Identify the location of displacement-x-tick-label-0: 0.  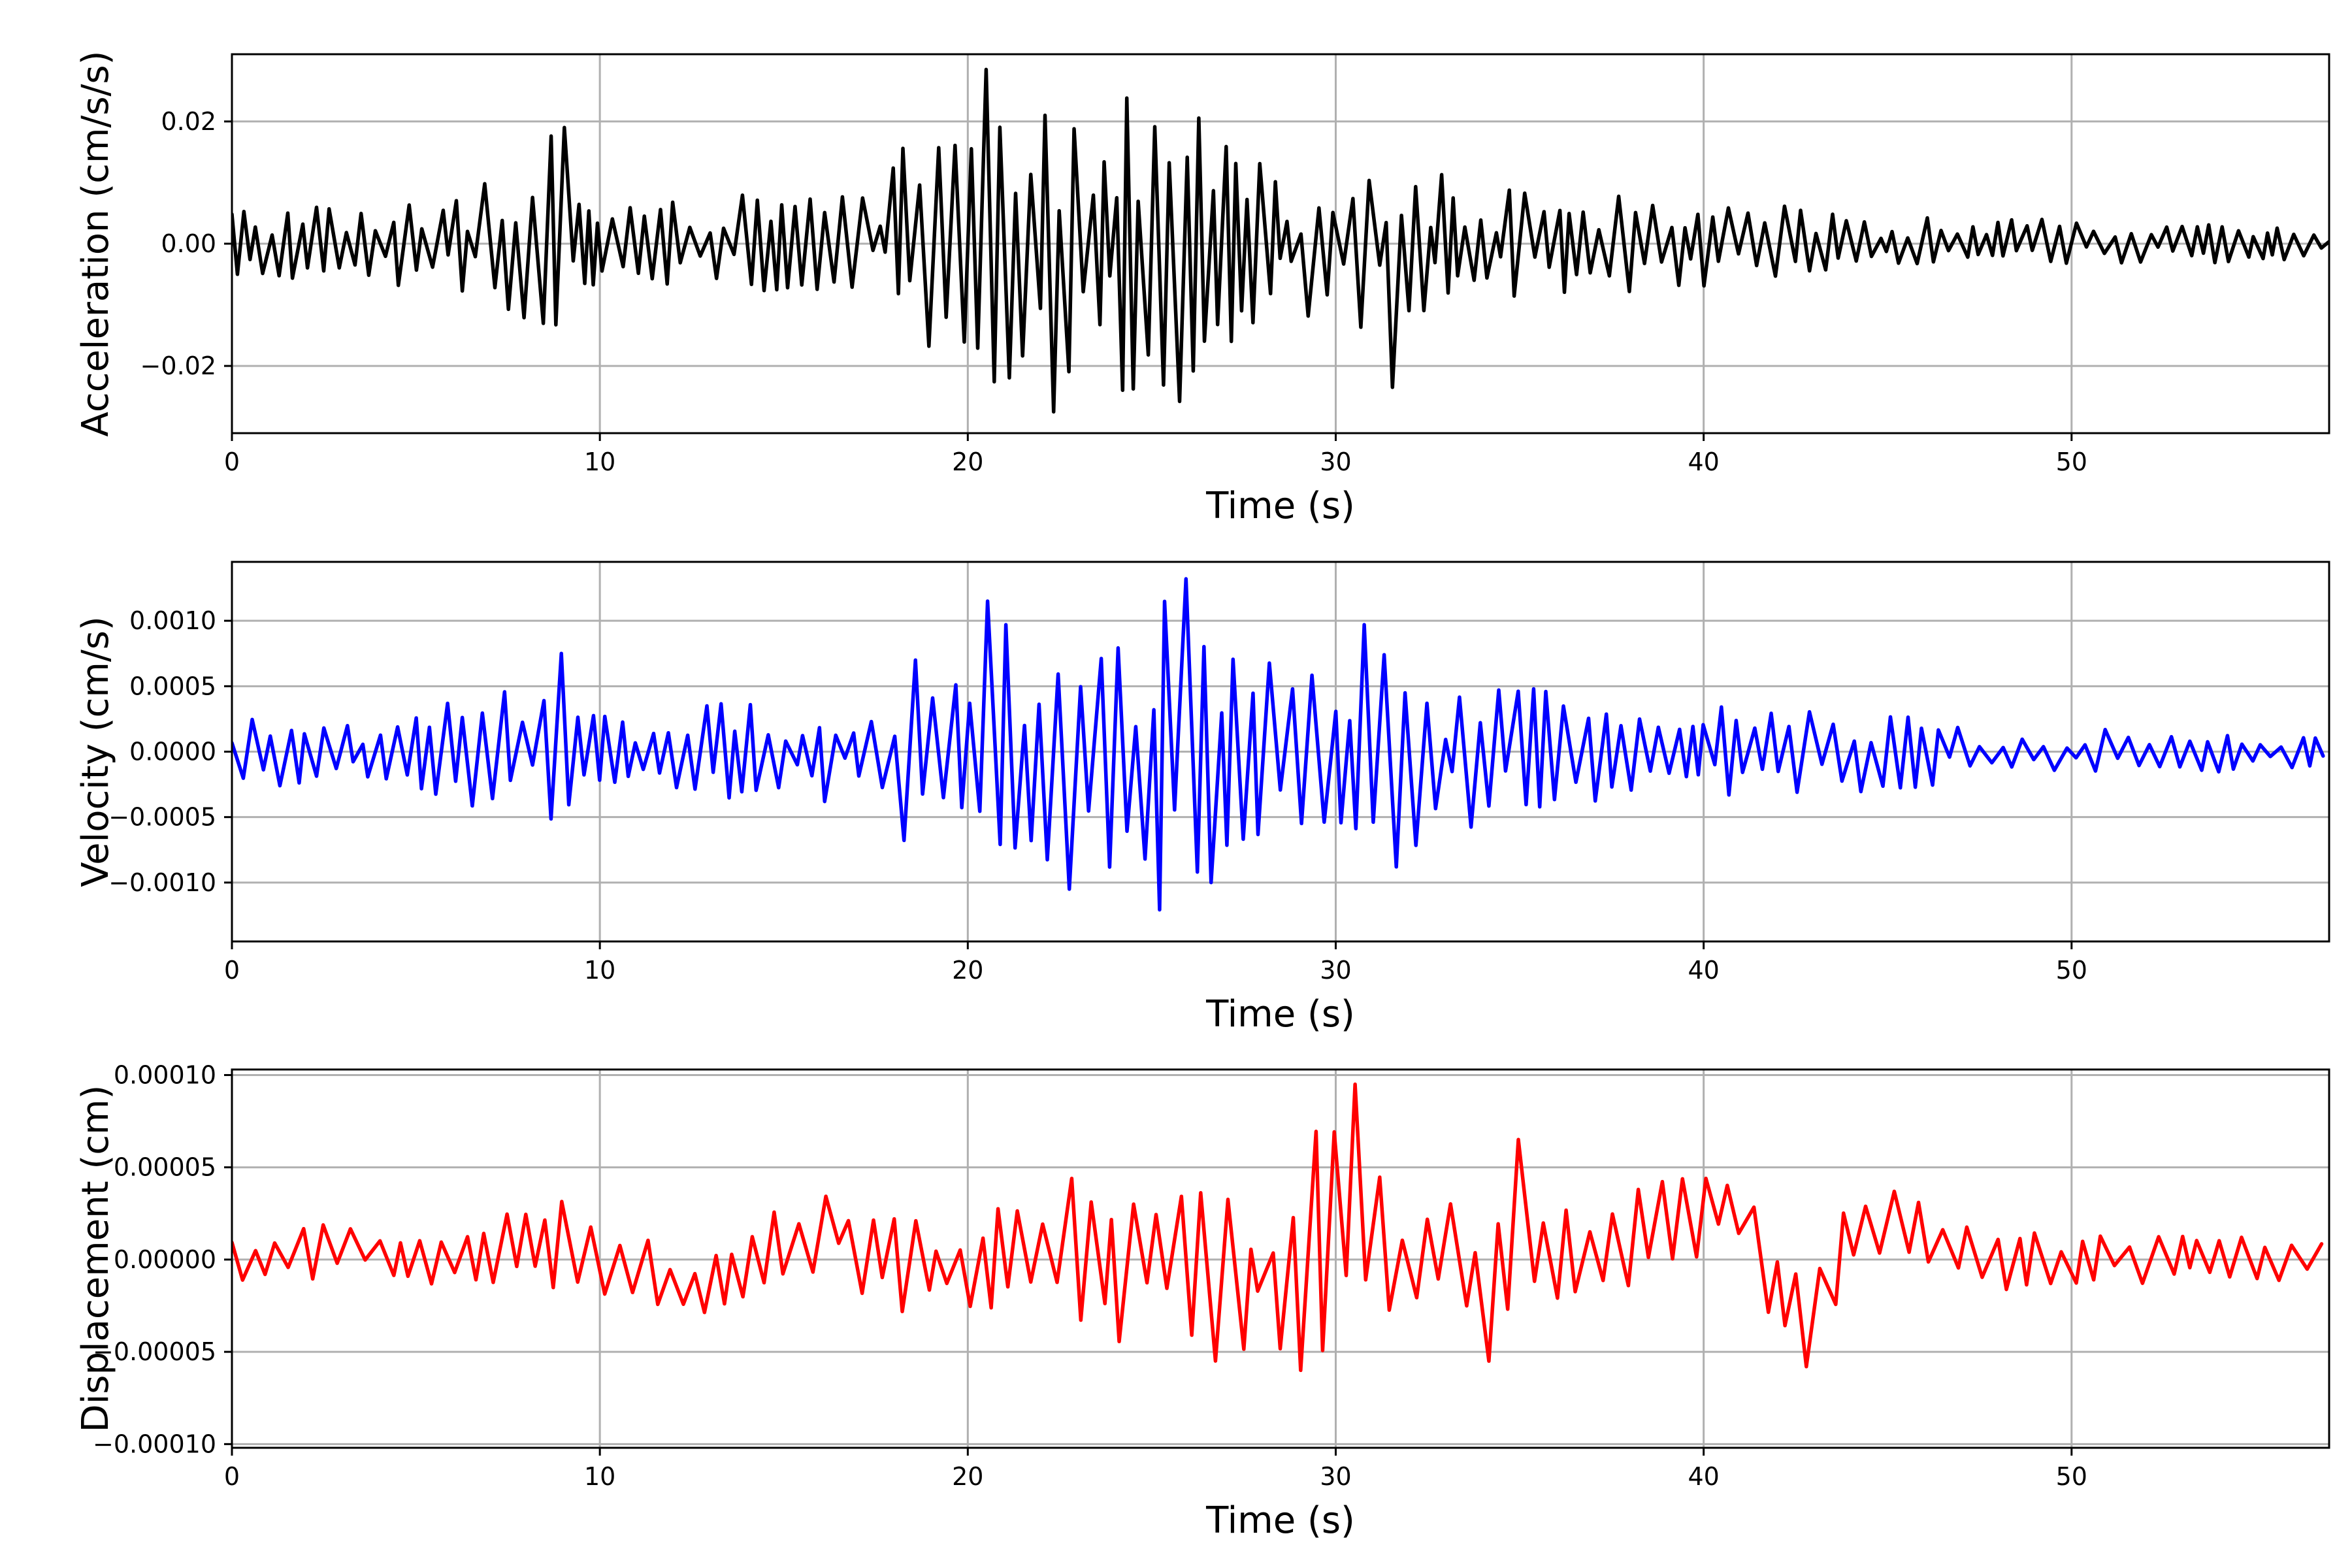
(232, 1476).